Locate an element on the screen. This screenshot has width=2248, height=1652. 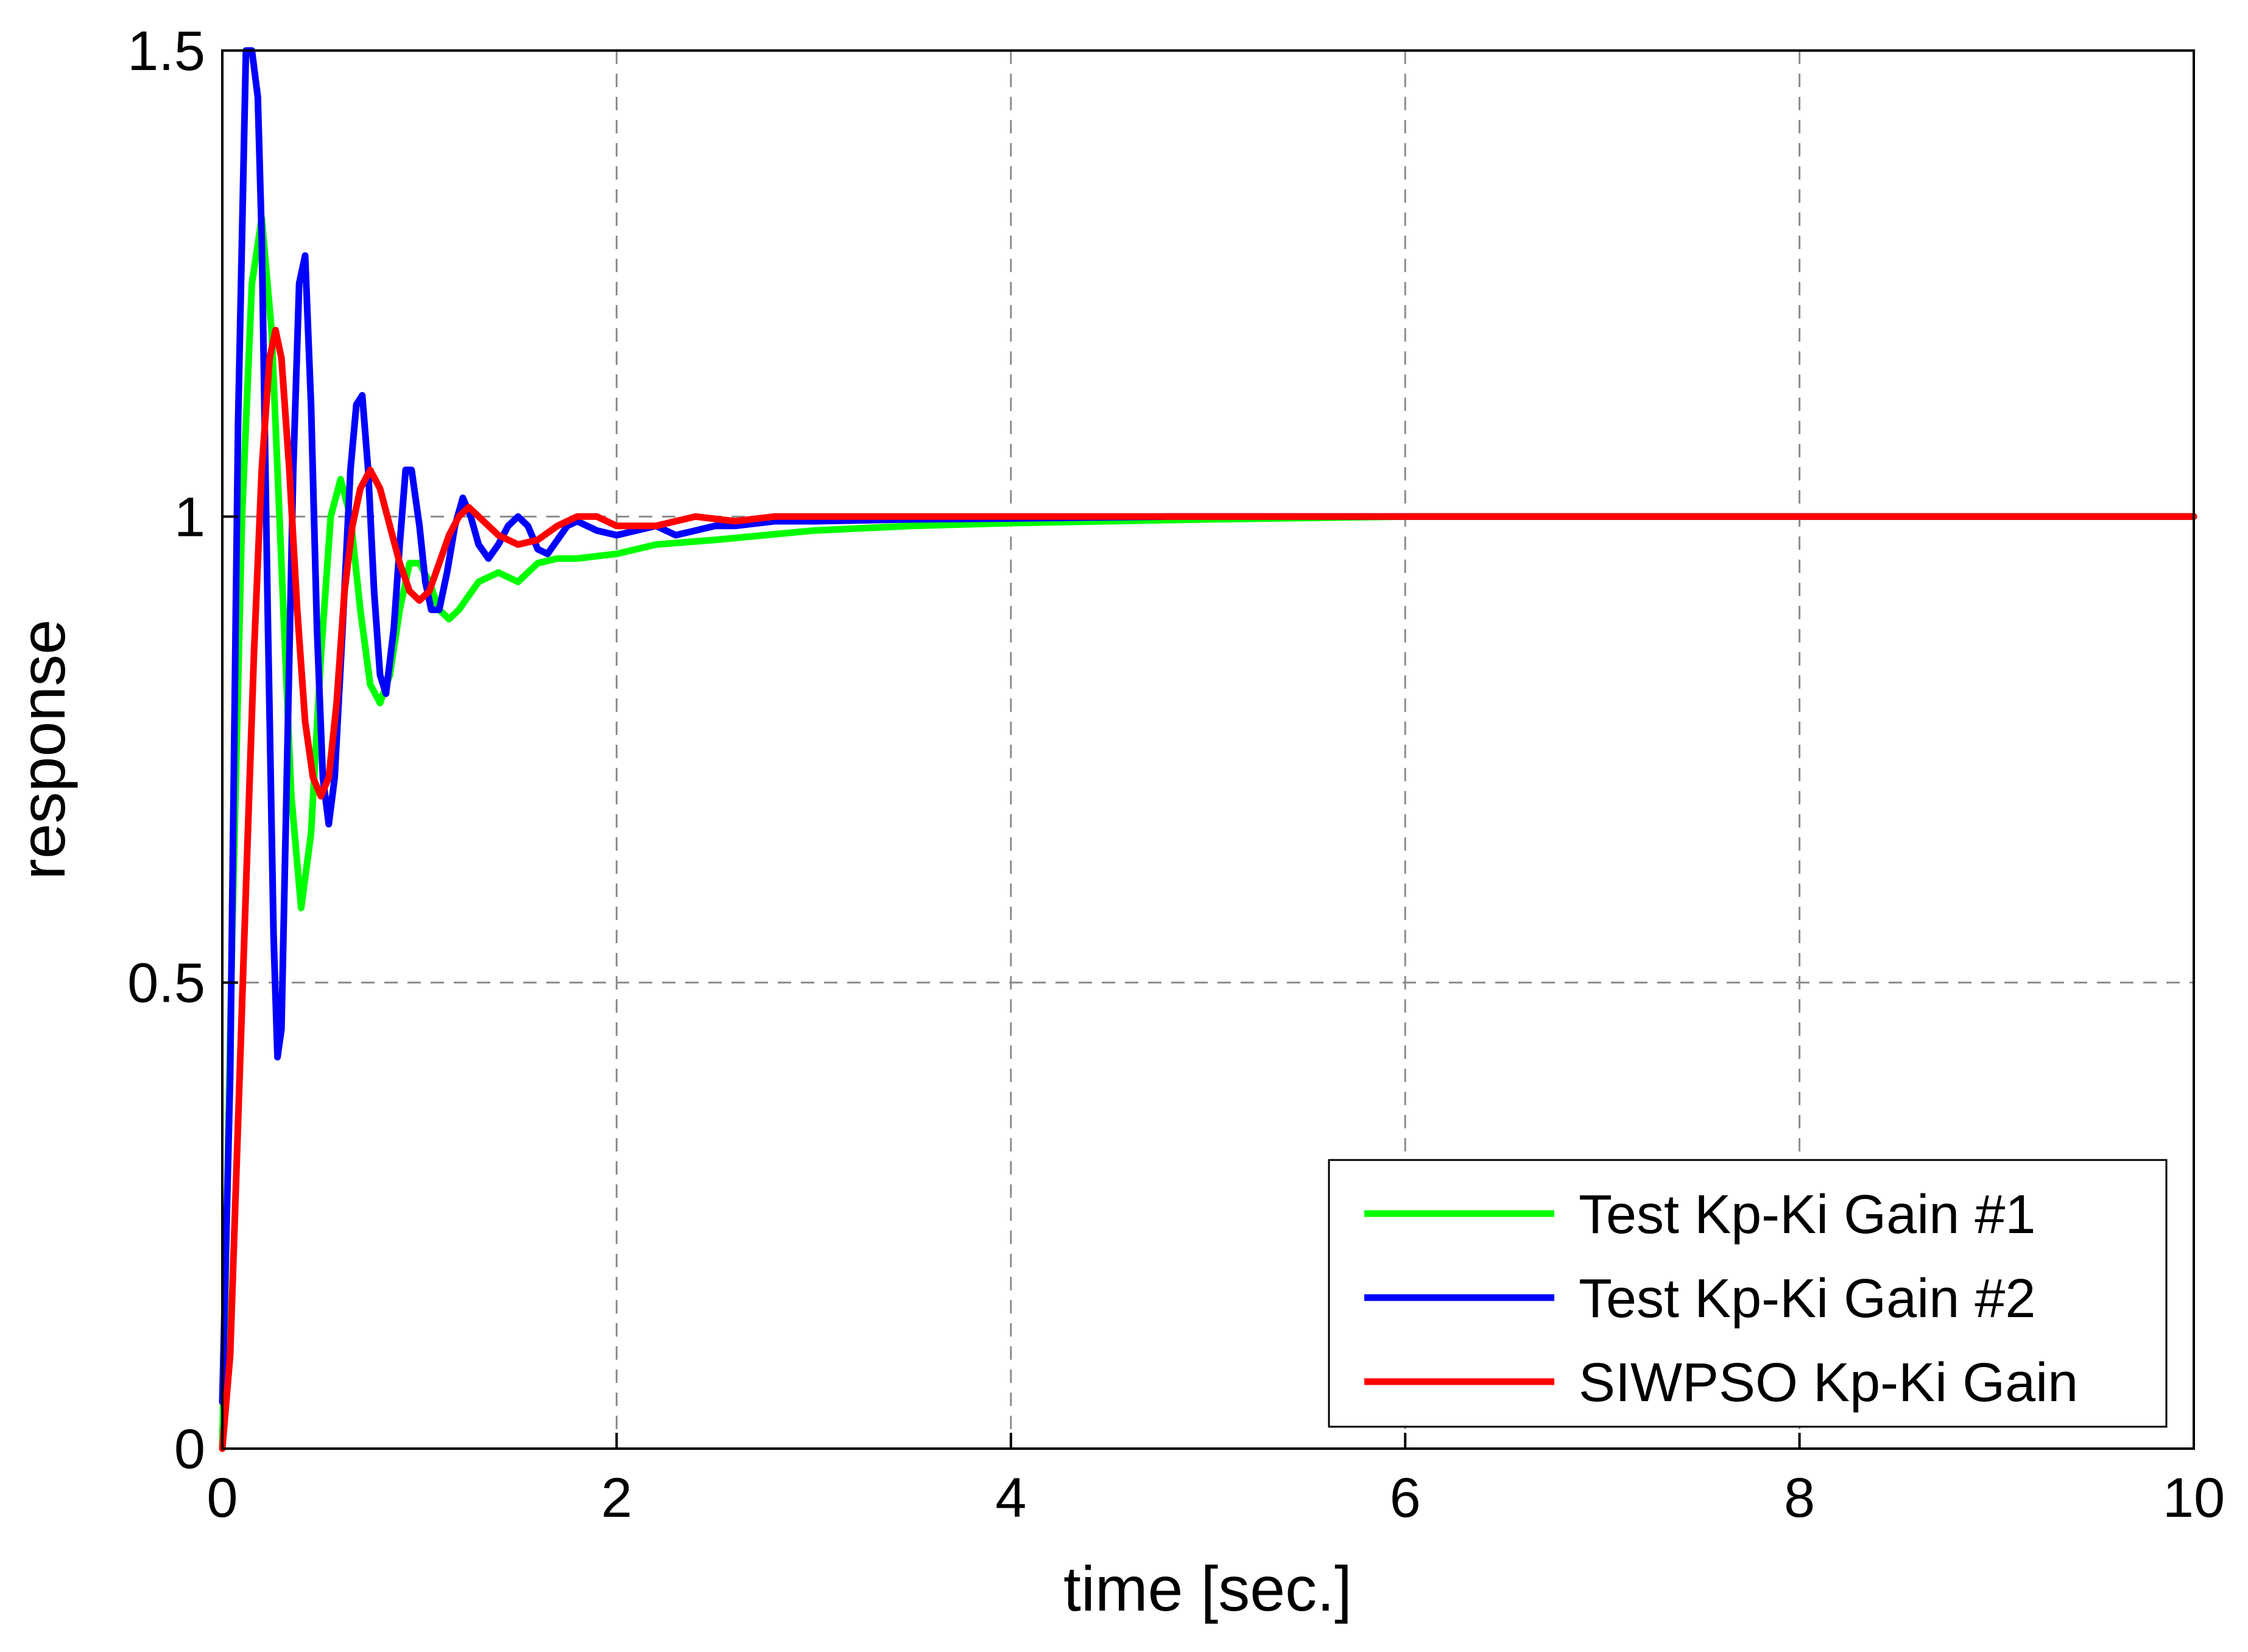
x-tick-label: 0 is located at coordinates (222, 1498).